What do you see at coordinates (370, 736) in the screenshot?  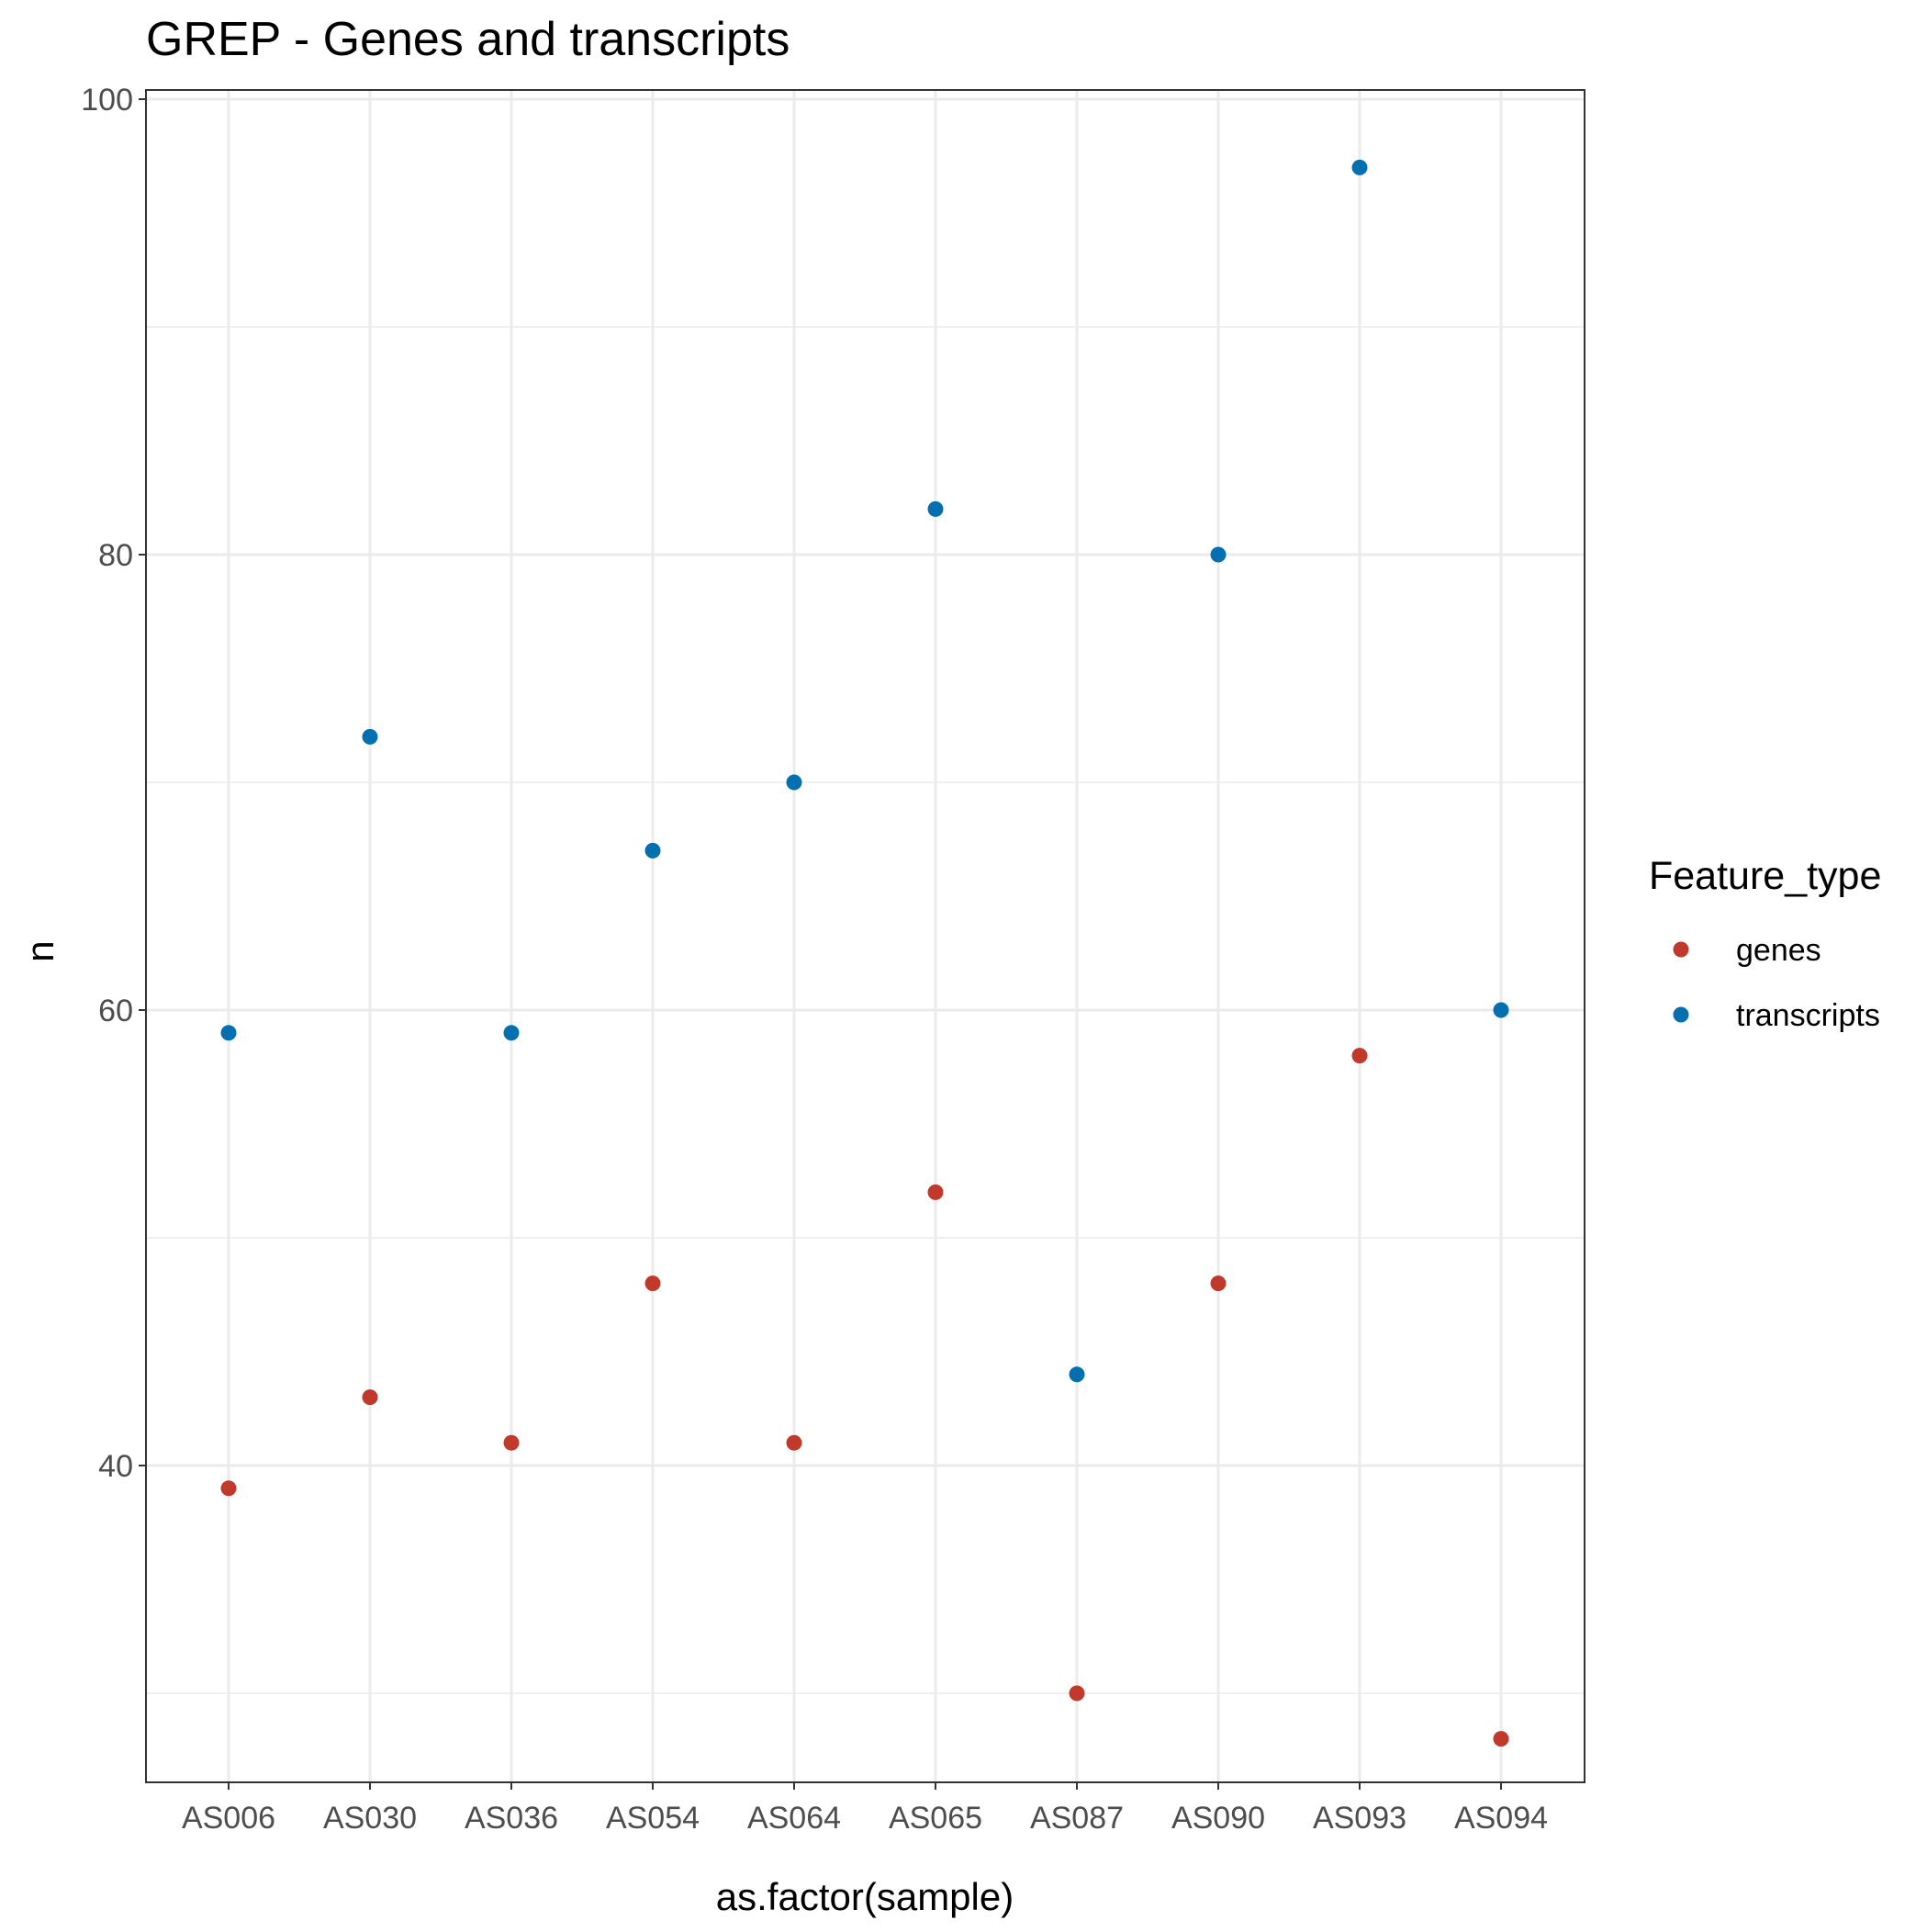 I see `point-transcripts-AS030` at bounding box center [370, 736].